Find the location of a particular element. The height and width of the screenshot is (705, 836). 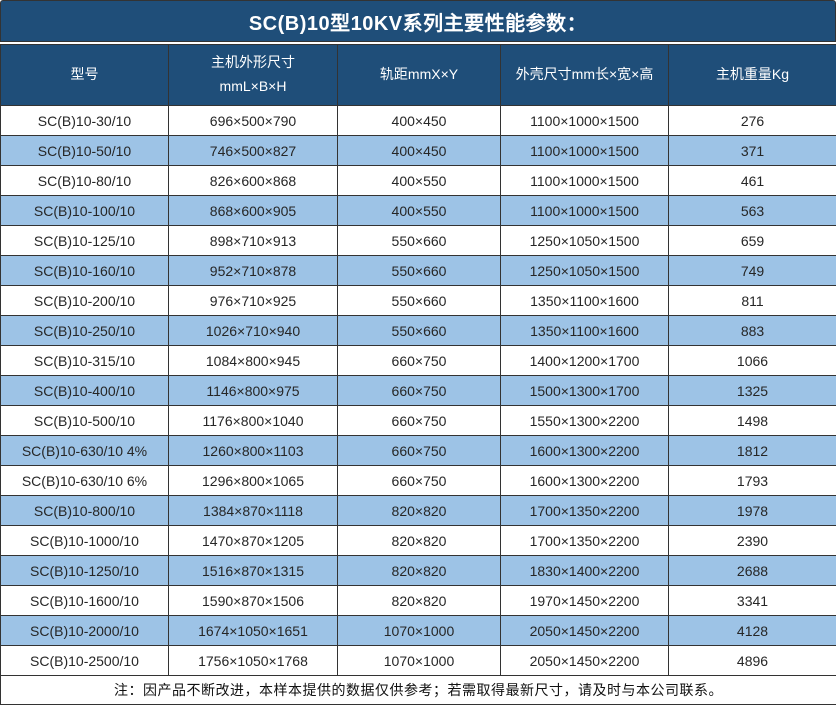

table-cell: 1978 is located at coordinates (752, 510).